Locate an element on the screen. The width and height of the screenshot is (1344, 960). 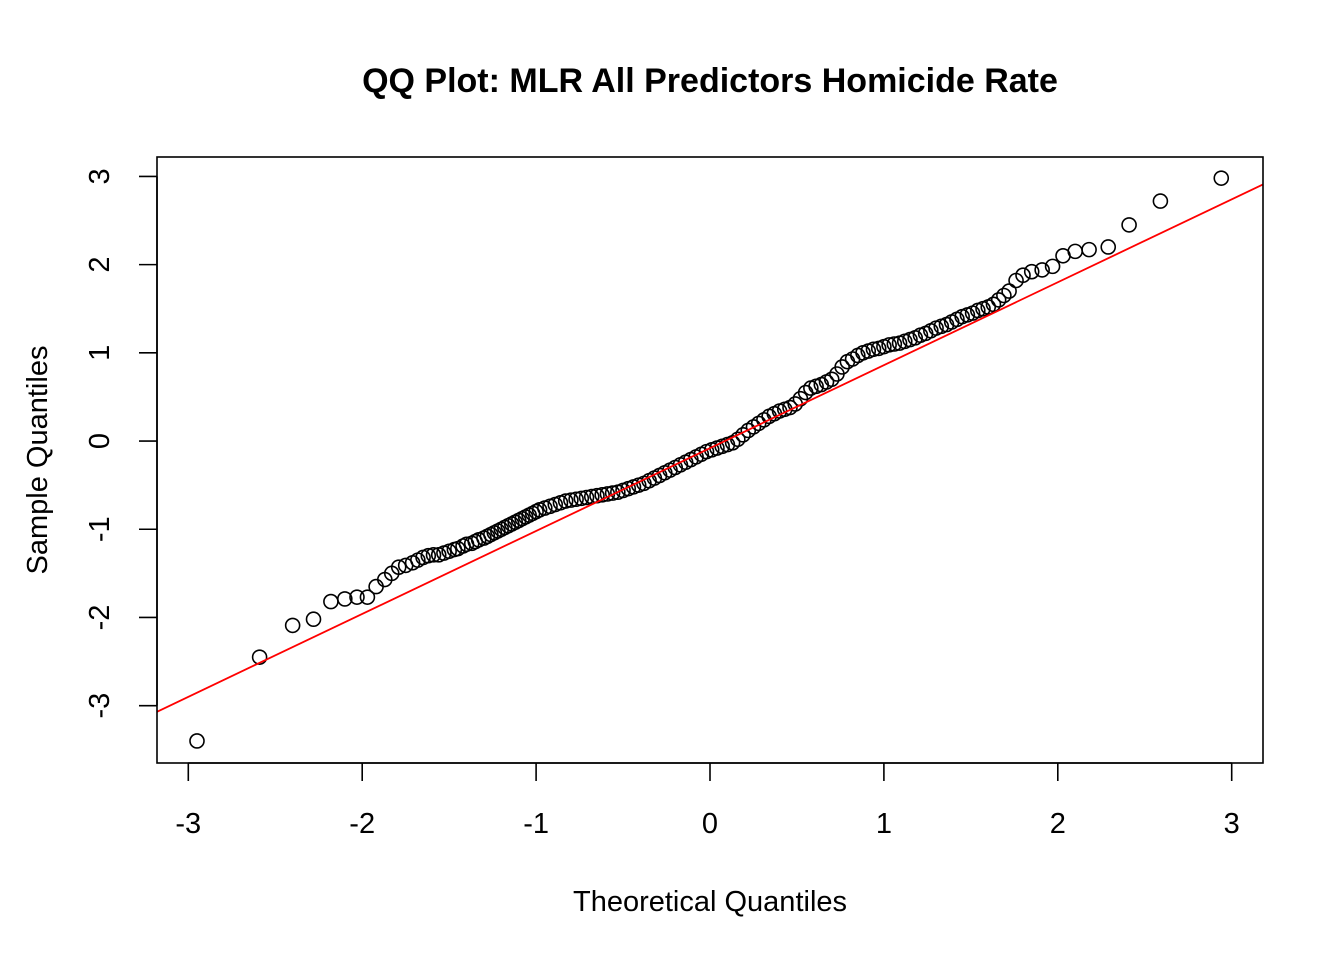
y-tick-label: 1 is located at coordinates (100, 353).